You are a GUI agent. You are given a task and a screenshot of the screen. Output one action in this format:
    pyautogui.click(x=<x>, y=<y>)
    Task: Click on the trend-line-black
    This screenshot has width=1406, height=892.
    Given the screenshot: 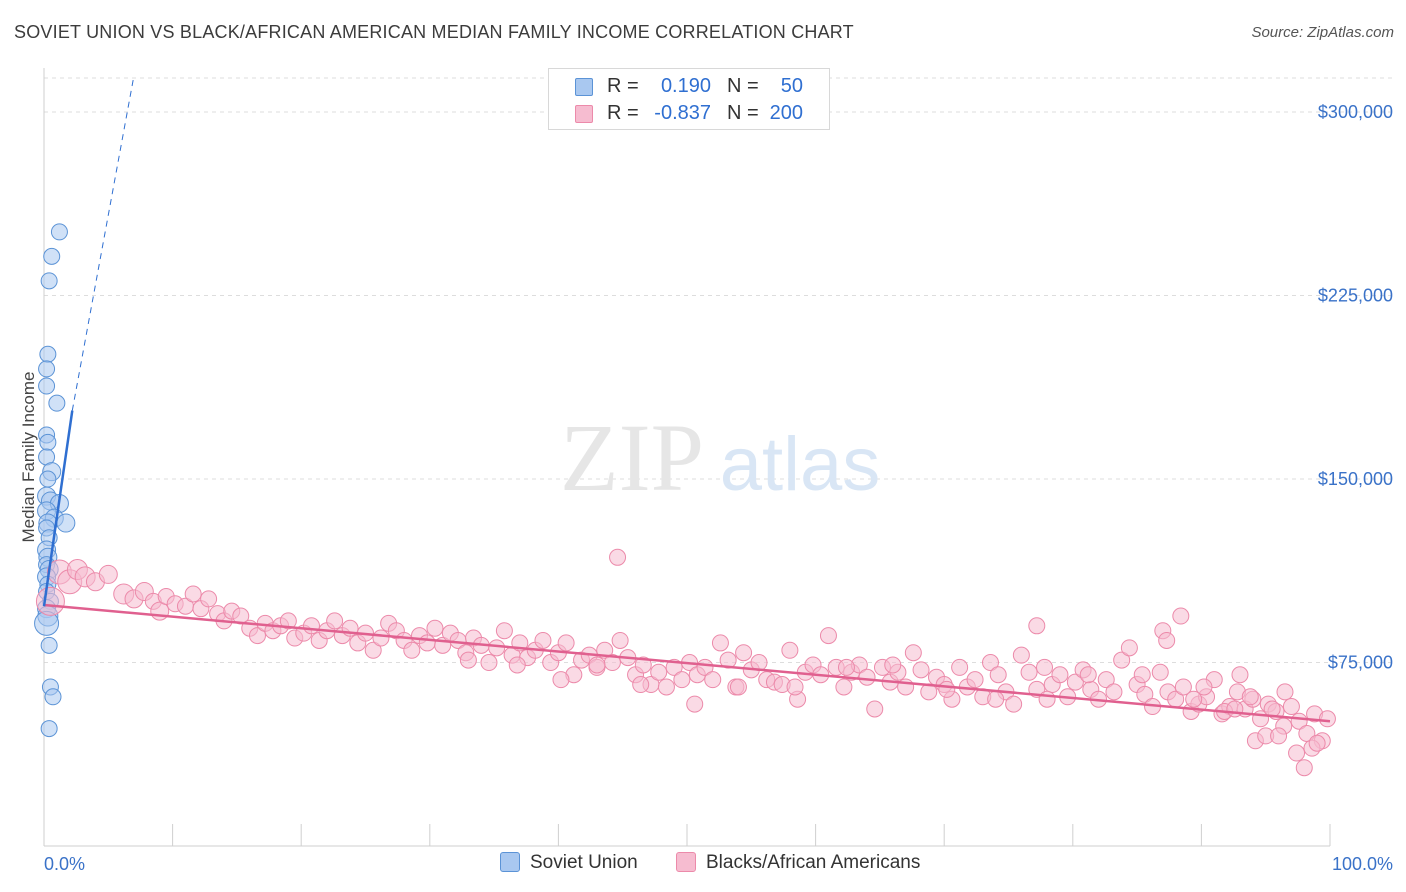 What is the action you would take?
    pyautogui.click(x=687, y=663)
    